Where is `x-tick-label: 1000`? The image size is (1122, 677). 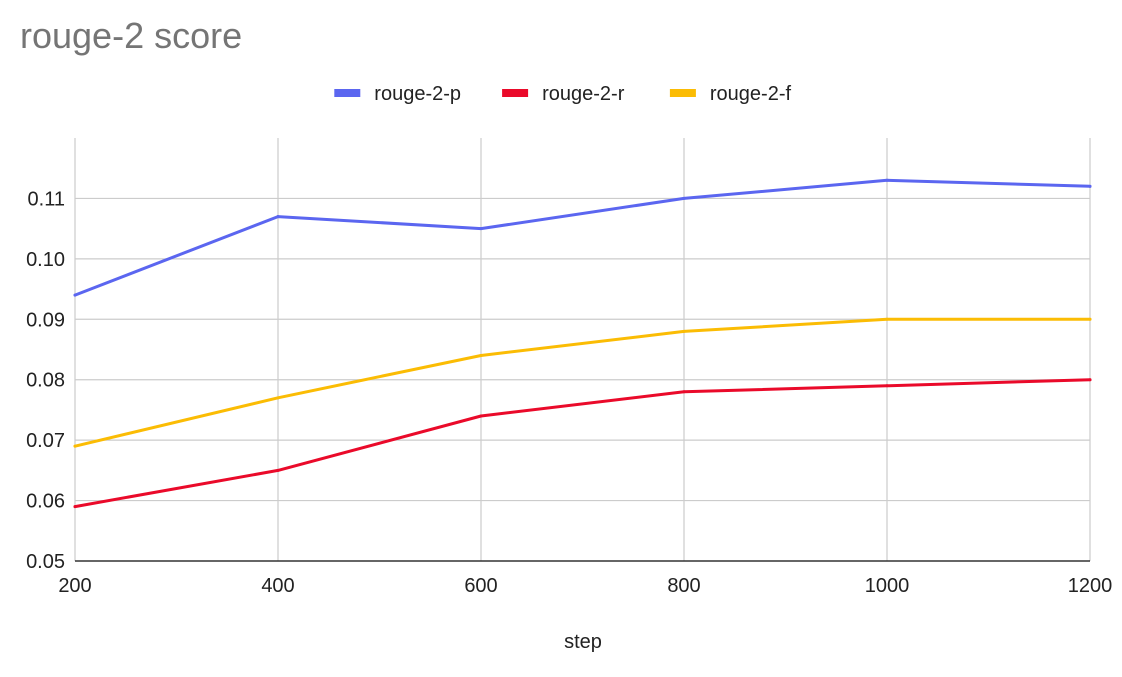
x-tick-label: 1000 is located at coordinates (887, 586).